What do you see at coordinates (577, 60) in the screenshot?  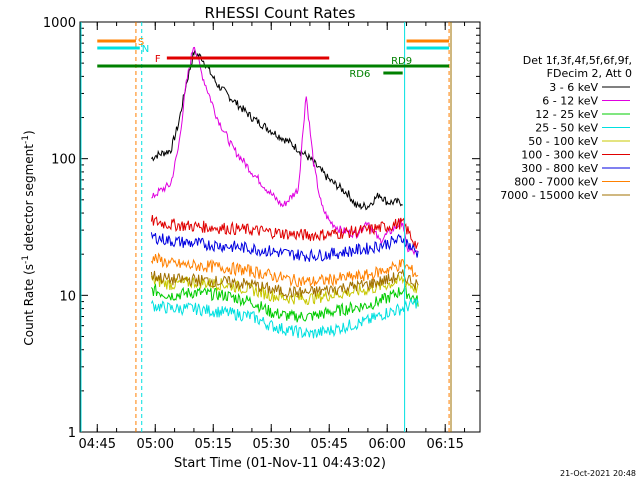 I see `legend-header-detectors: Det 1f,3f,4f,5f,6f,9f,` at bounding box center [577, 60].